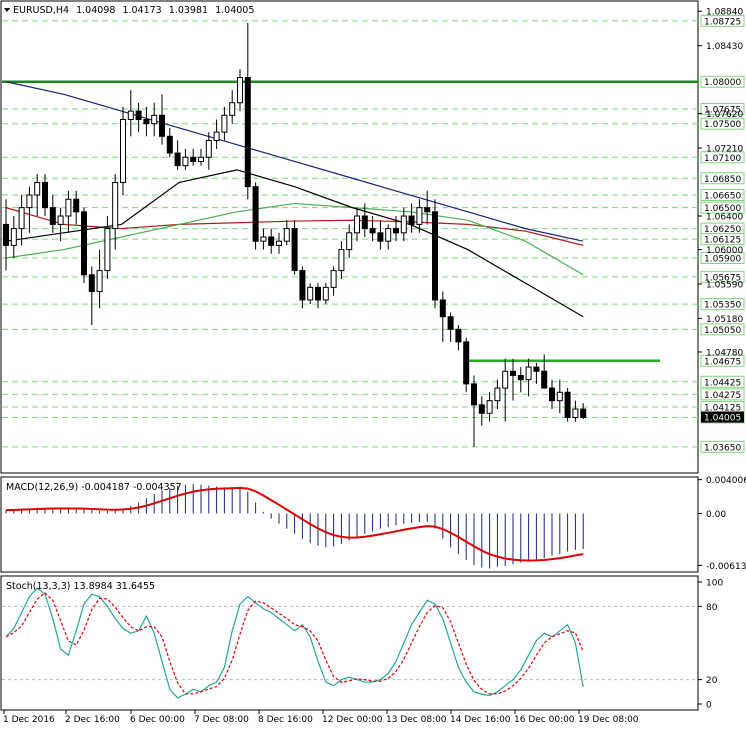  I want to click on level-label-text: 1.04275, so click(722, 396).